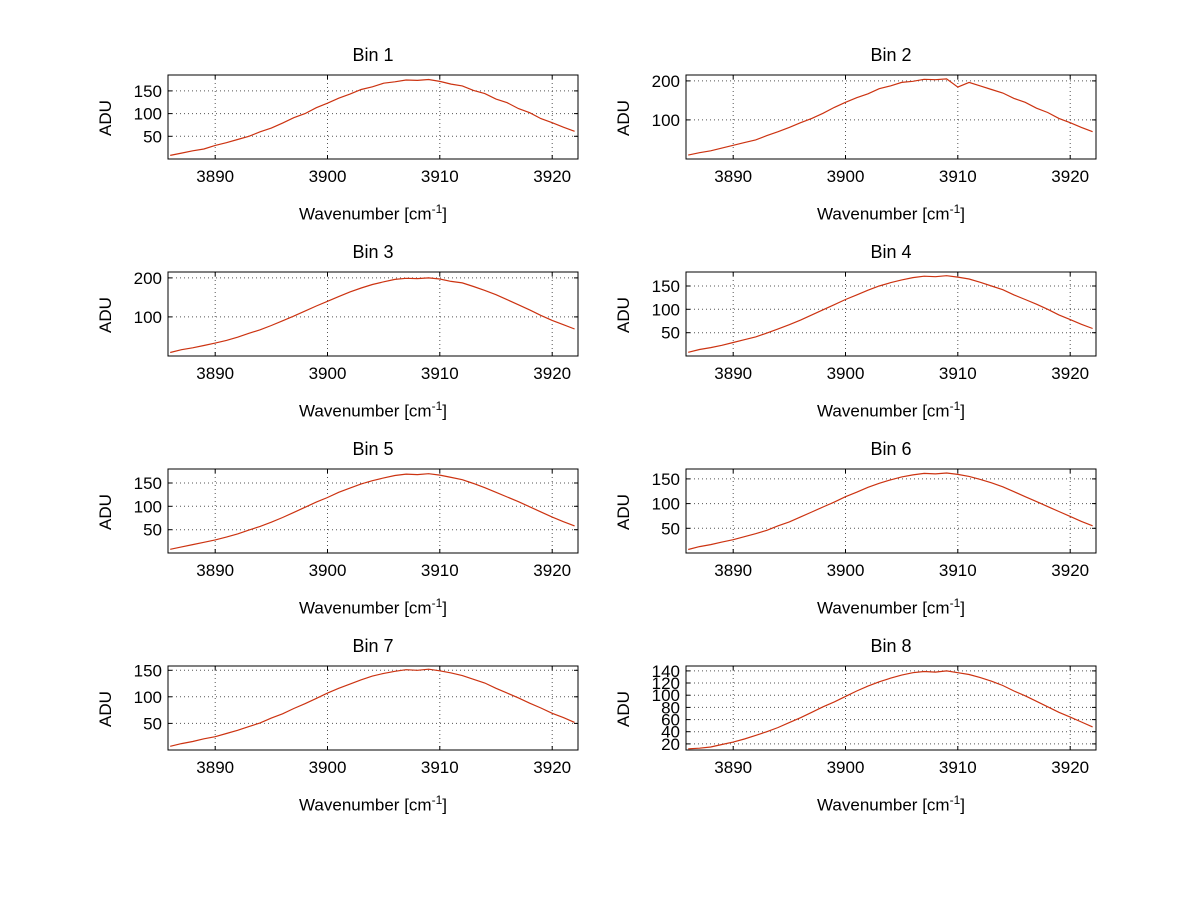 Image resolution: width=1200 pixels, height=901 pixels. What do you see at coordinates (670, 720) in the screenshot?
I see `y-tick-label: 60` at bounding box center [670, 720].